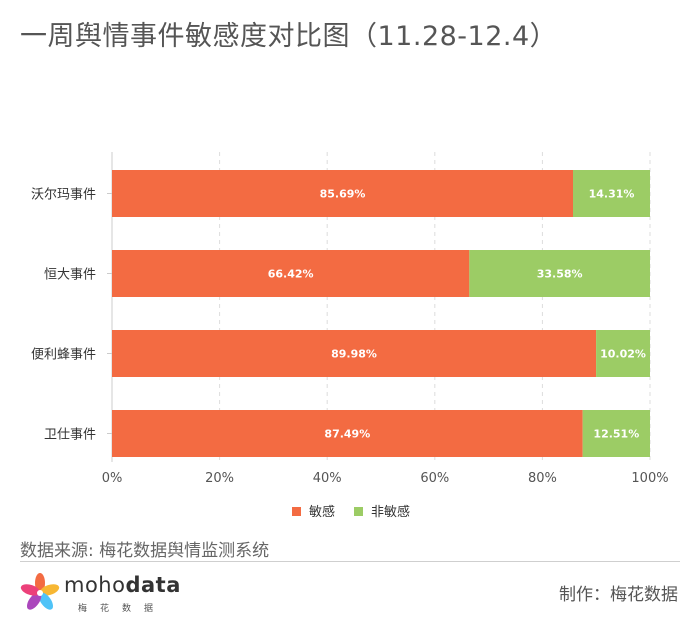 The image size is (700, 624). I want to click on credit-text: 制作：梅花数据, so click(618, 595).